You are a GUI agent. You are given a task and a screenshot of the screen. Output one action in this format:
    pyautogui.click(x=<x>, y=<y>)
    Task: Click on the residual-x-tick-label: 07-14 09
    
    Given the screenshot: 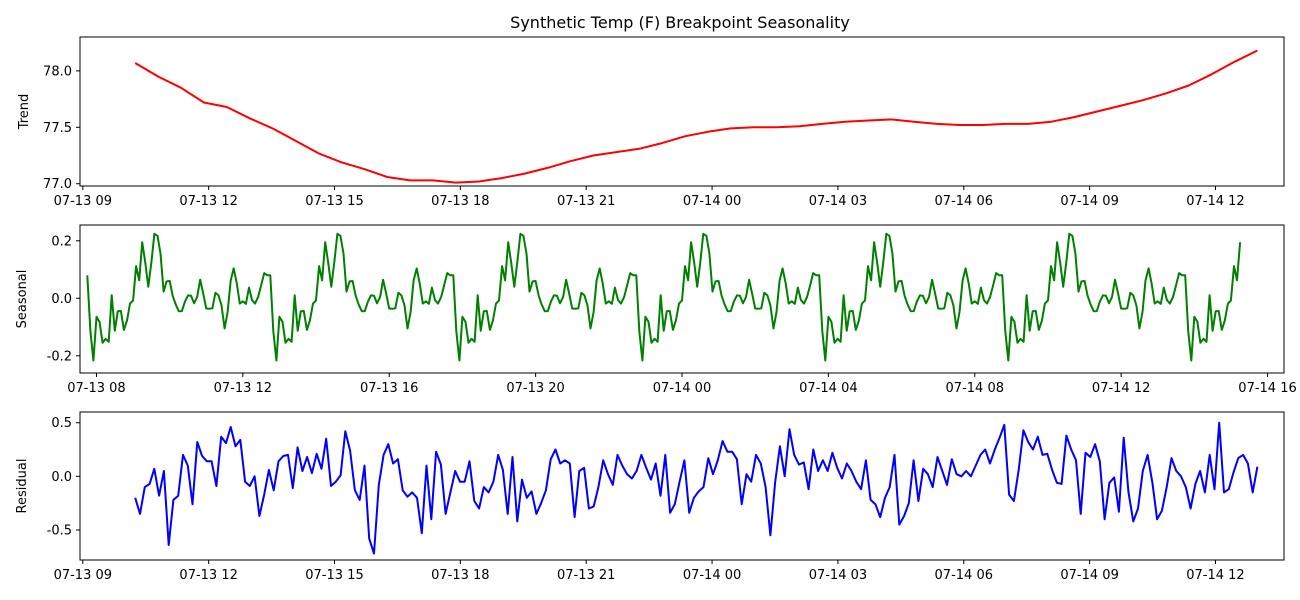 What is the action you would take?
    pyautogui.click(x=1089, y=575)
    